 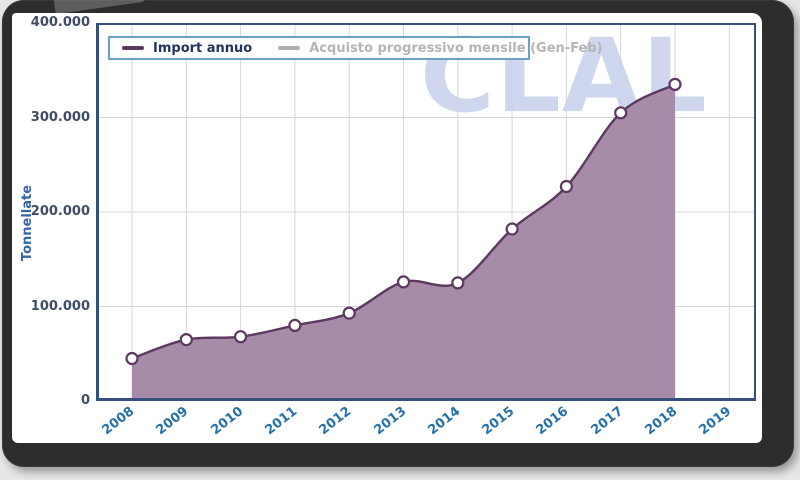 What do you see at coordinates (289, 48) in the screenshot?
I see `legend-swatch-acquisto-progressivo` at bounding box center [289, 48].